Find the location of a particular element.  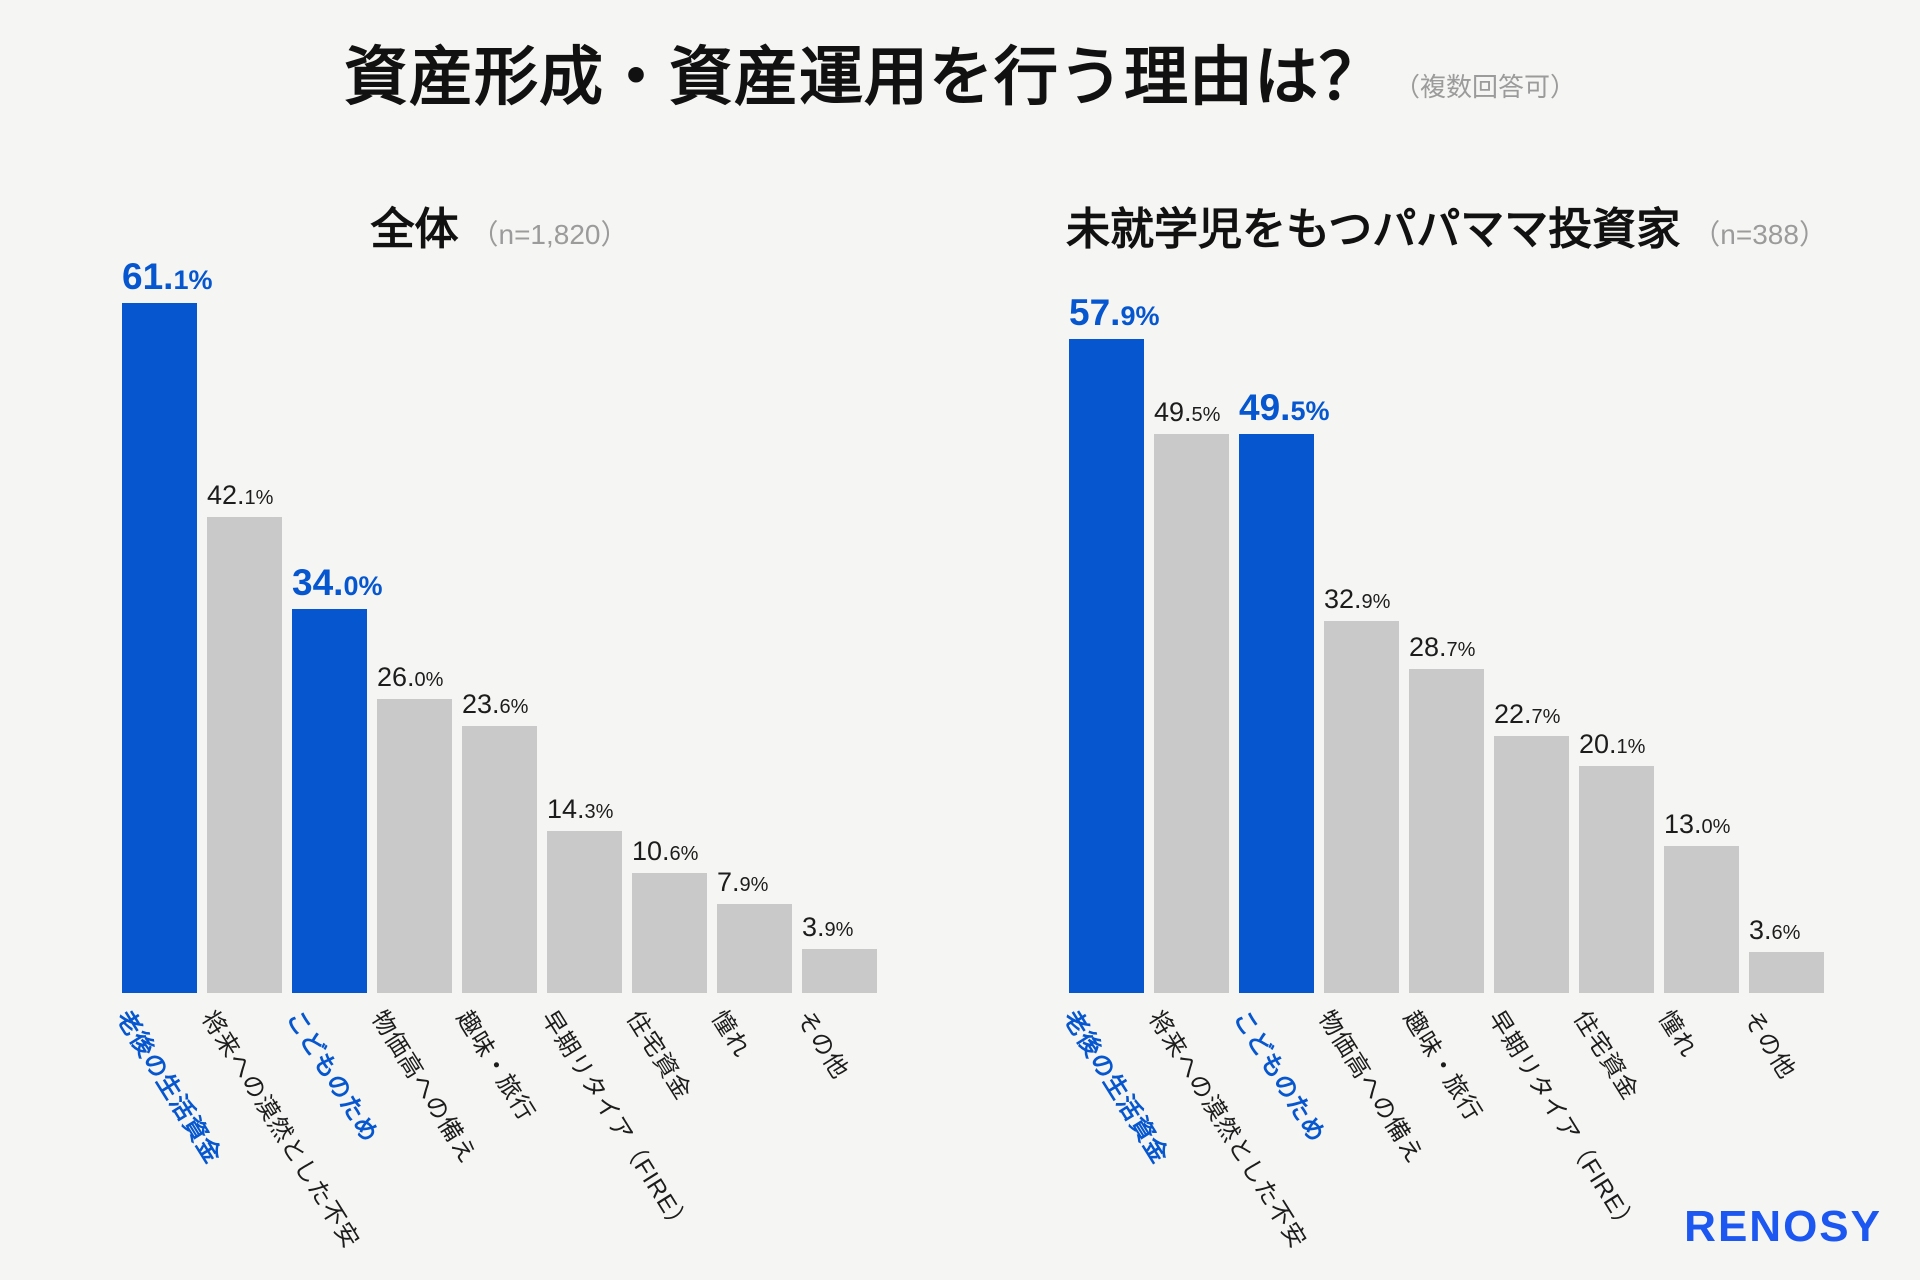

value-label-integer: 13. is located at coordinates (1683, 824).